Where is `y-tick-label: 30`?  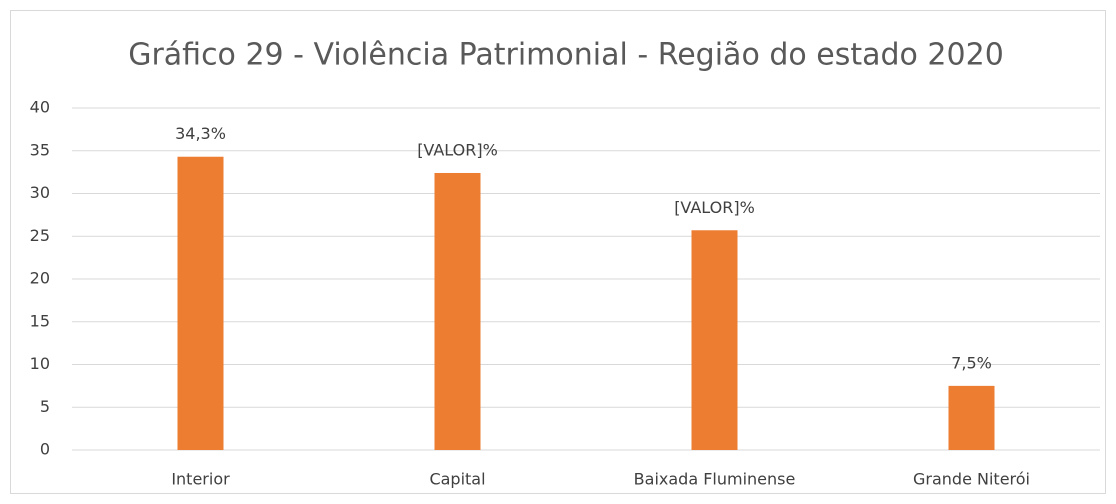 y-tick-label: 30 is located at coordinates (40, 192).